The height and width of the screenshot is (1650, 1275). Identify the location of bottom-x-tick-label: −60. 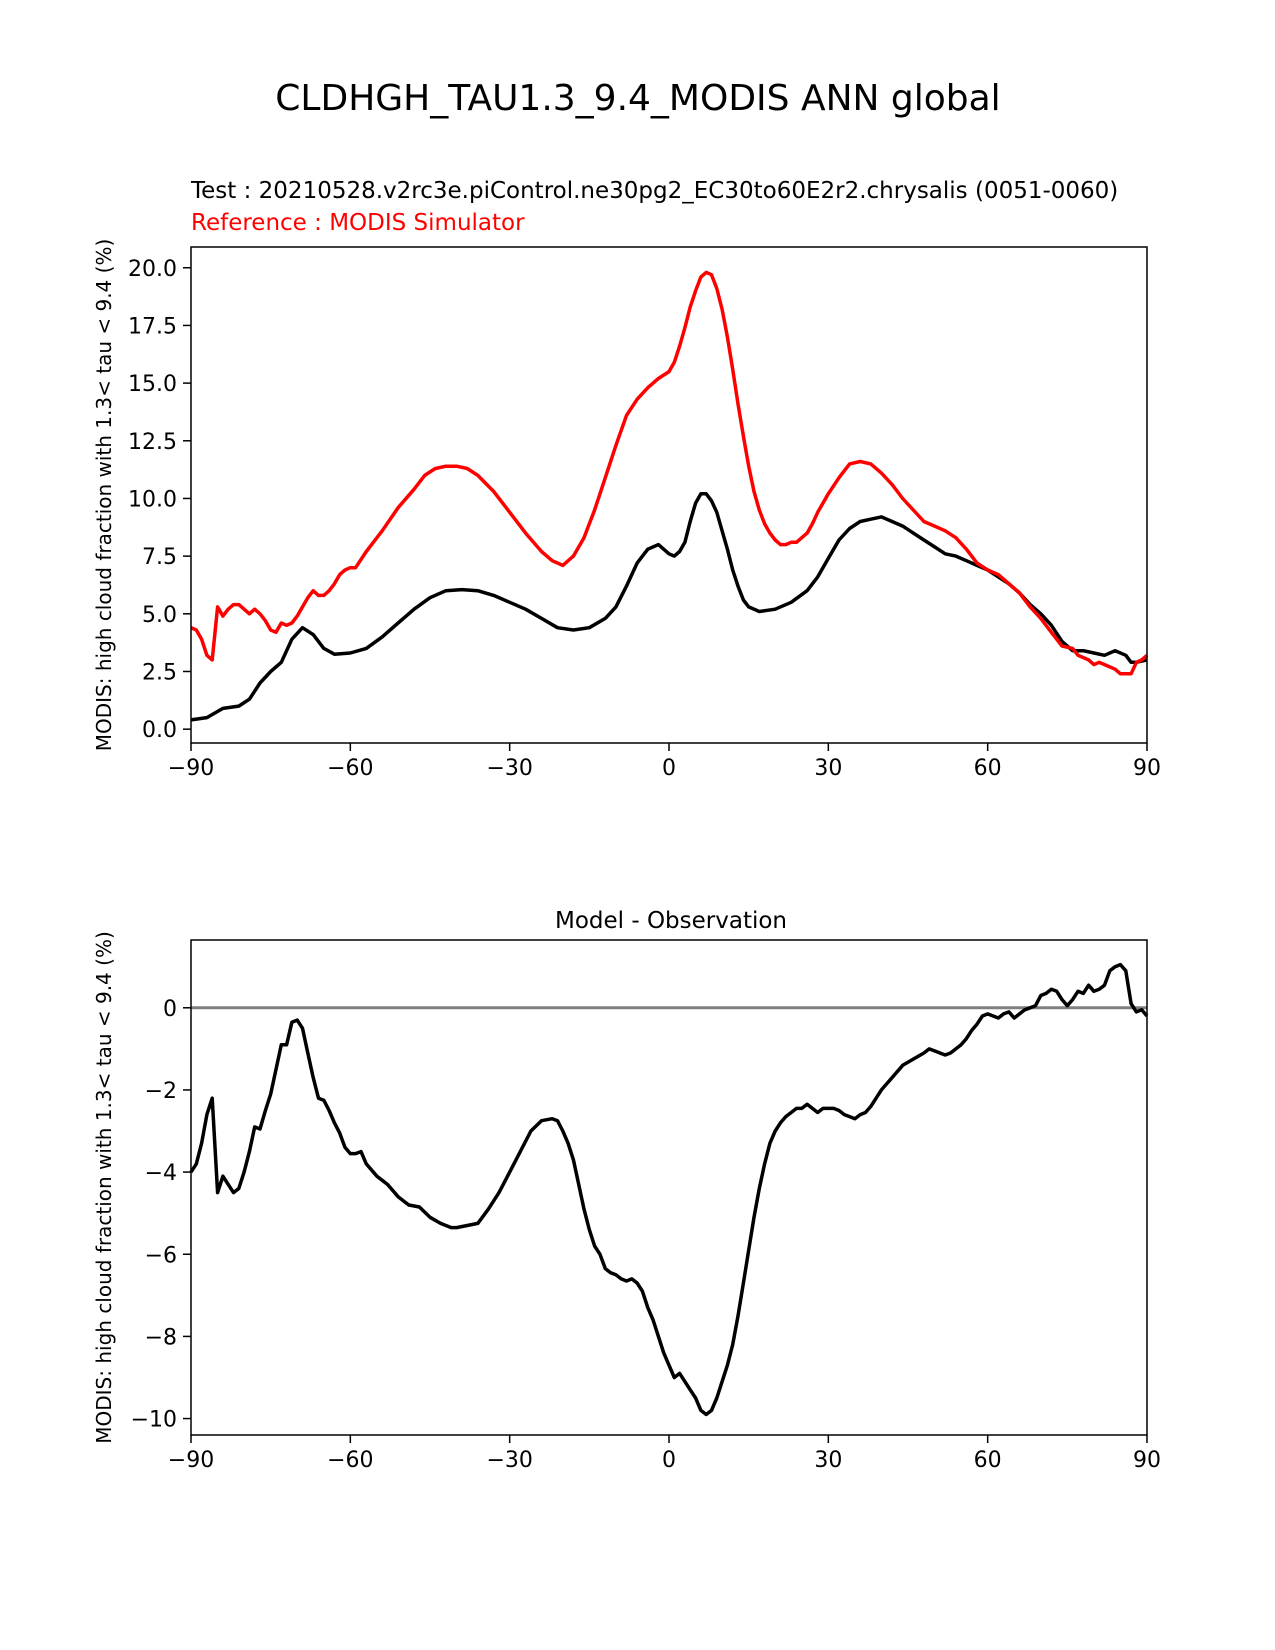
(350, 1460).